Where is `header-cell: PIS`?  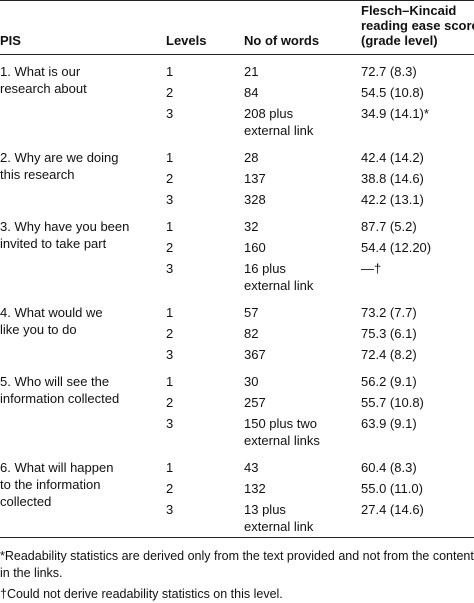
header-cell: PIS is located at coordinates (83, 27).